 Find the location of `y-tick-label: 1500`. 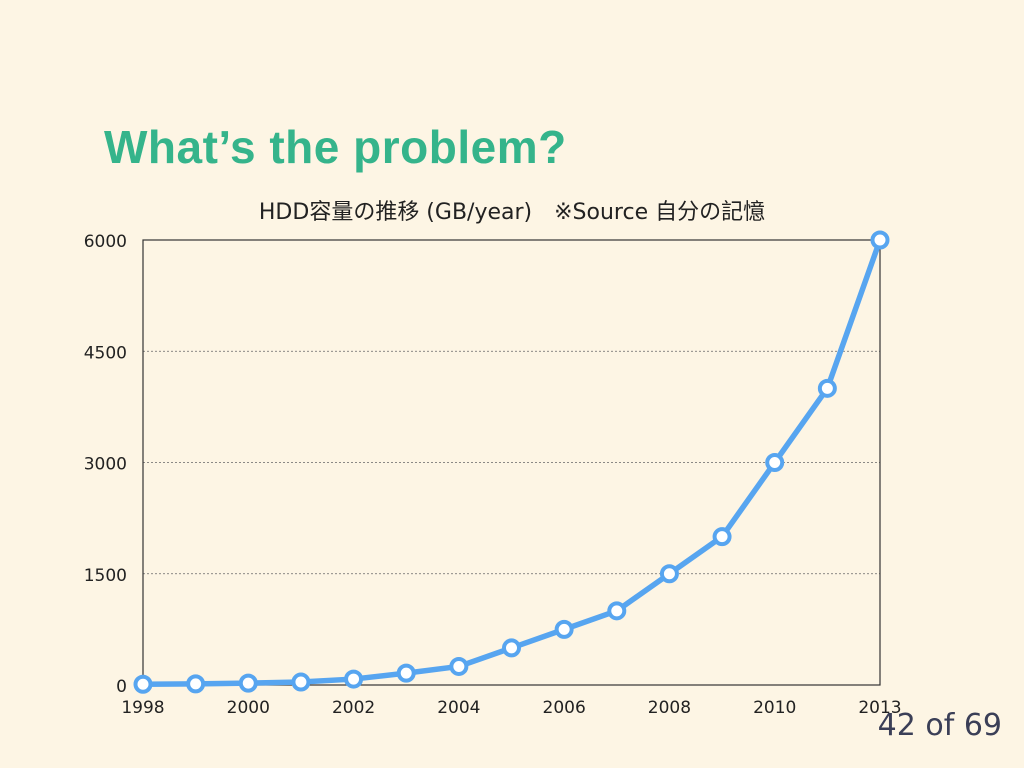

y-tick-label: 1500 is located at coordinates (105, 576).